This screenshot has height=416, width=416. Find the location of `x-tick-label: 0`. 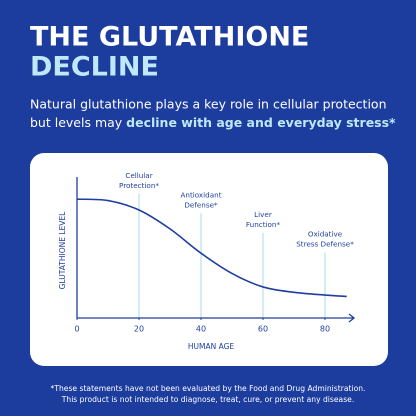

x-tick-label: 0 is located at coordinates (76, 329).